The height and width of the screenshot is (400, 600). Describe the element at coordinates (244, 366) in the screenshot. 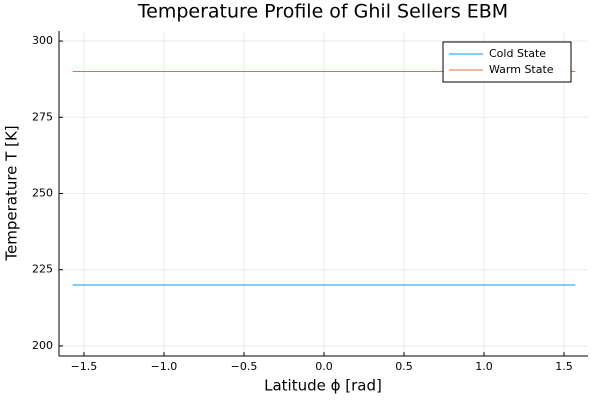

I see `x-tick-label: −0.5` at that location.